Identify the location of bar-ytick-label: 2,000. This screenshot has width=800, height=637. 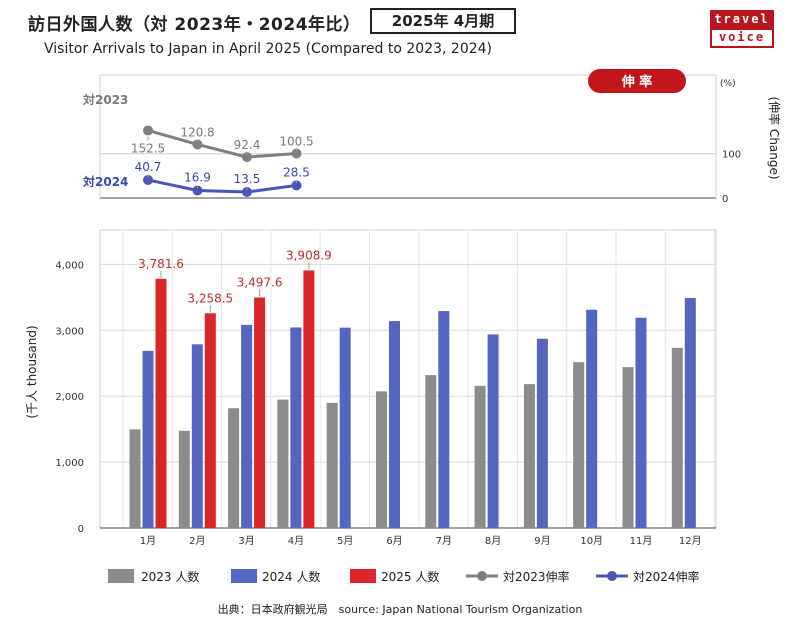
(69, 397).